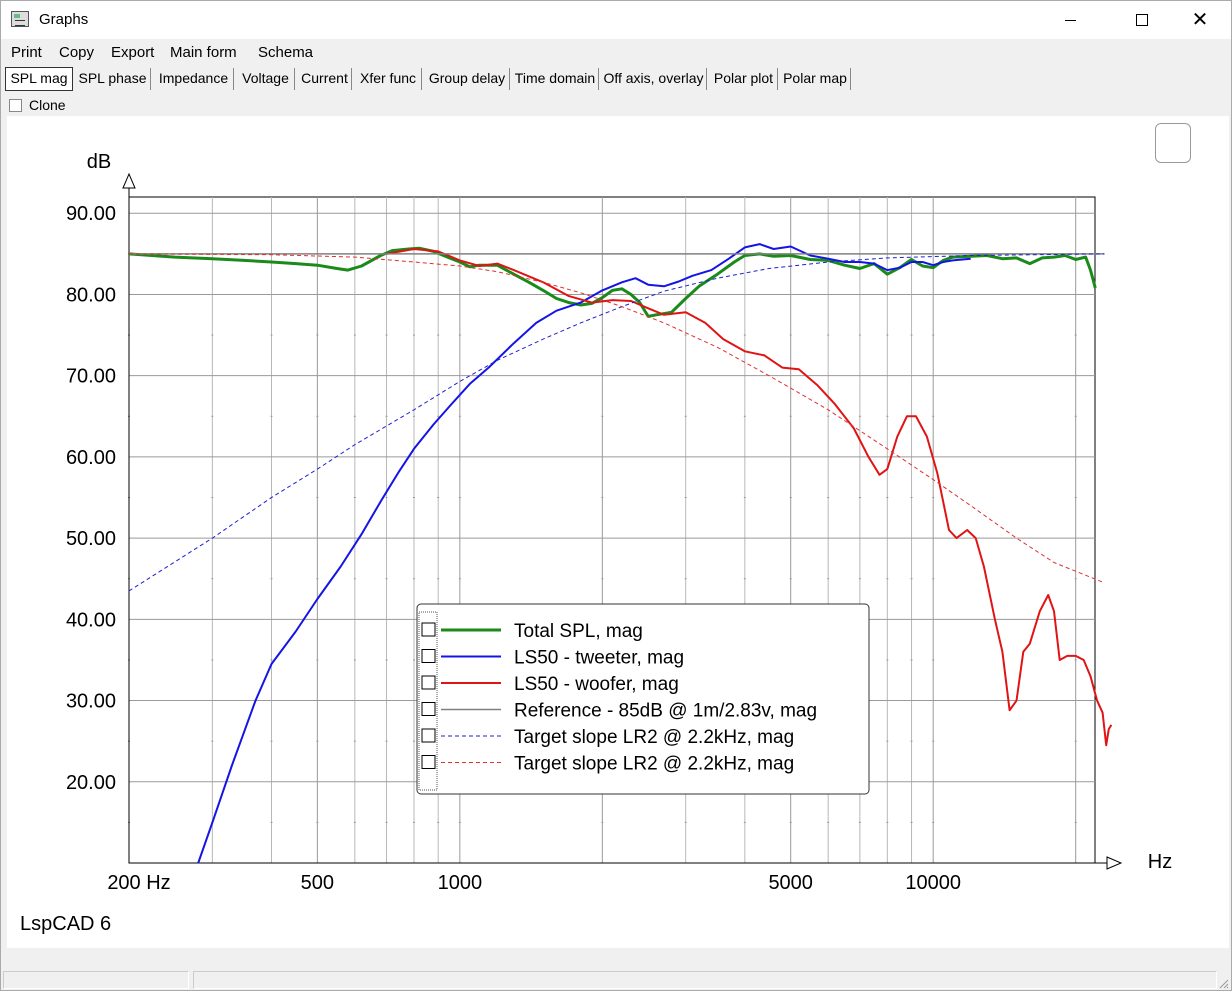 The width and height of the screenshot is (1232, 991). I want to click on maximize-button, so click(1142, 20).